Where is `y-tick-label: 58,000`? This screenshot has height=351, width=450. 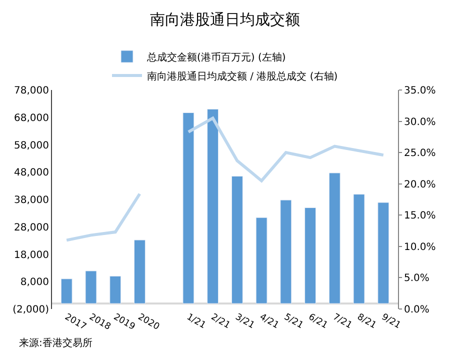
y-tick-label: 58,000 is located at coordinates (31, 146).